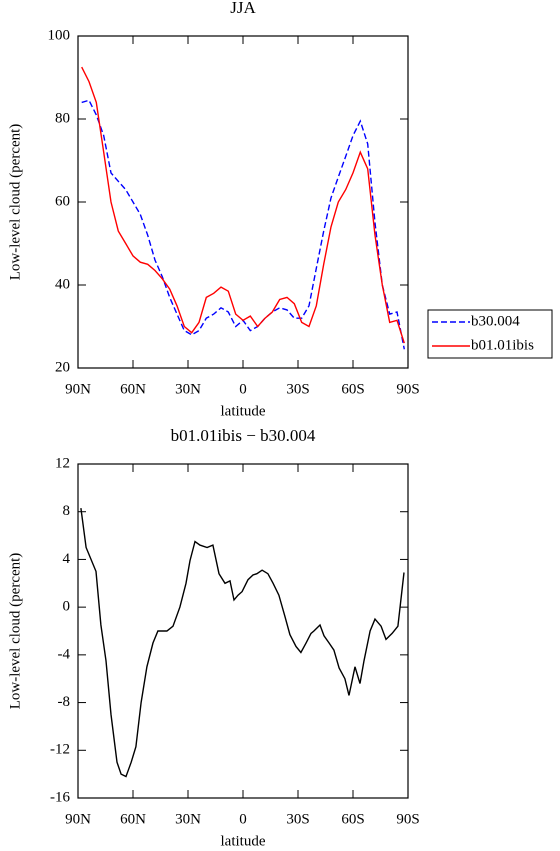  Describe the element at coordinates (64, 702) in the screenshot. I see `y-tick-label: -8` at that location.